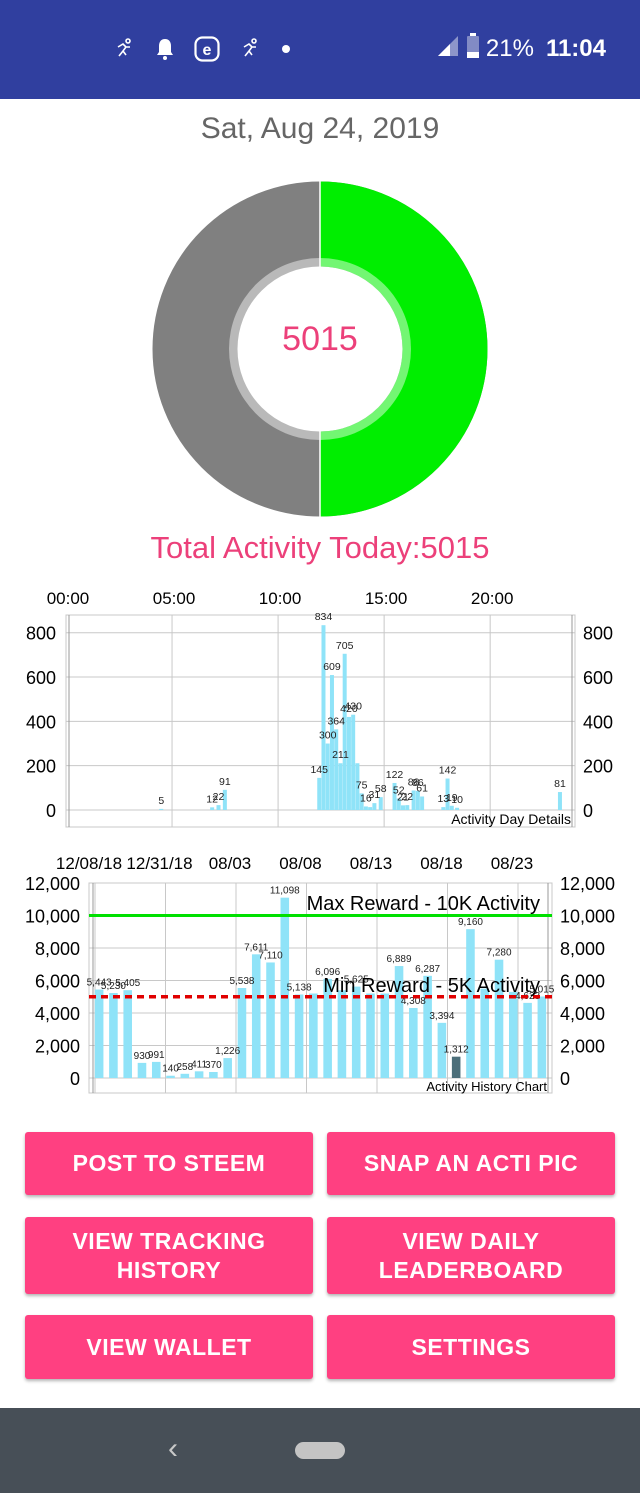 This screenshot has width=640, height=1493. Describe the element at coordinates (41, 634) in the screenshot. I see `day-y-tick-left: 800` at that location.